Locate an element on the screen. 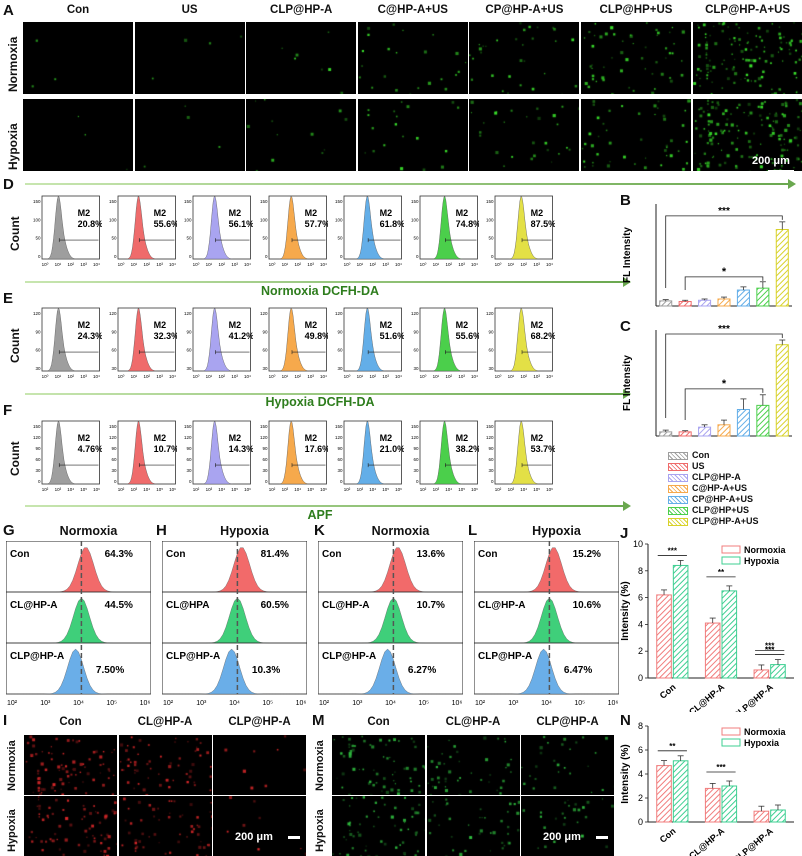 This screenshot has width=802, height=856. flow-gate-value: 55.6% is located at coordinates (467, 336).